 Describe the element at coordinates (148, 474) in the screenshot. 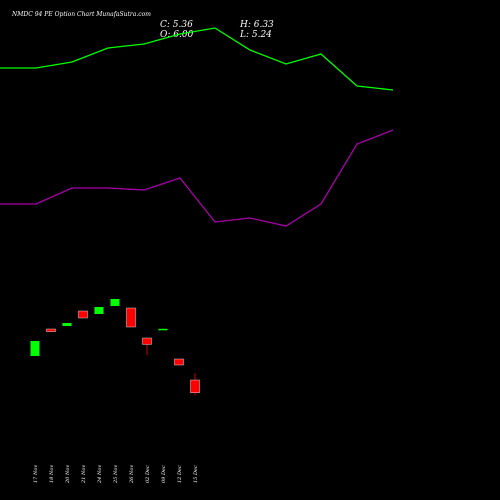

I see `x-tick-label: 02 Dec` at that location.